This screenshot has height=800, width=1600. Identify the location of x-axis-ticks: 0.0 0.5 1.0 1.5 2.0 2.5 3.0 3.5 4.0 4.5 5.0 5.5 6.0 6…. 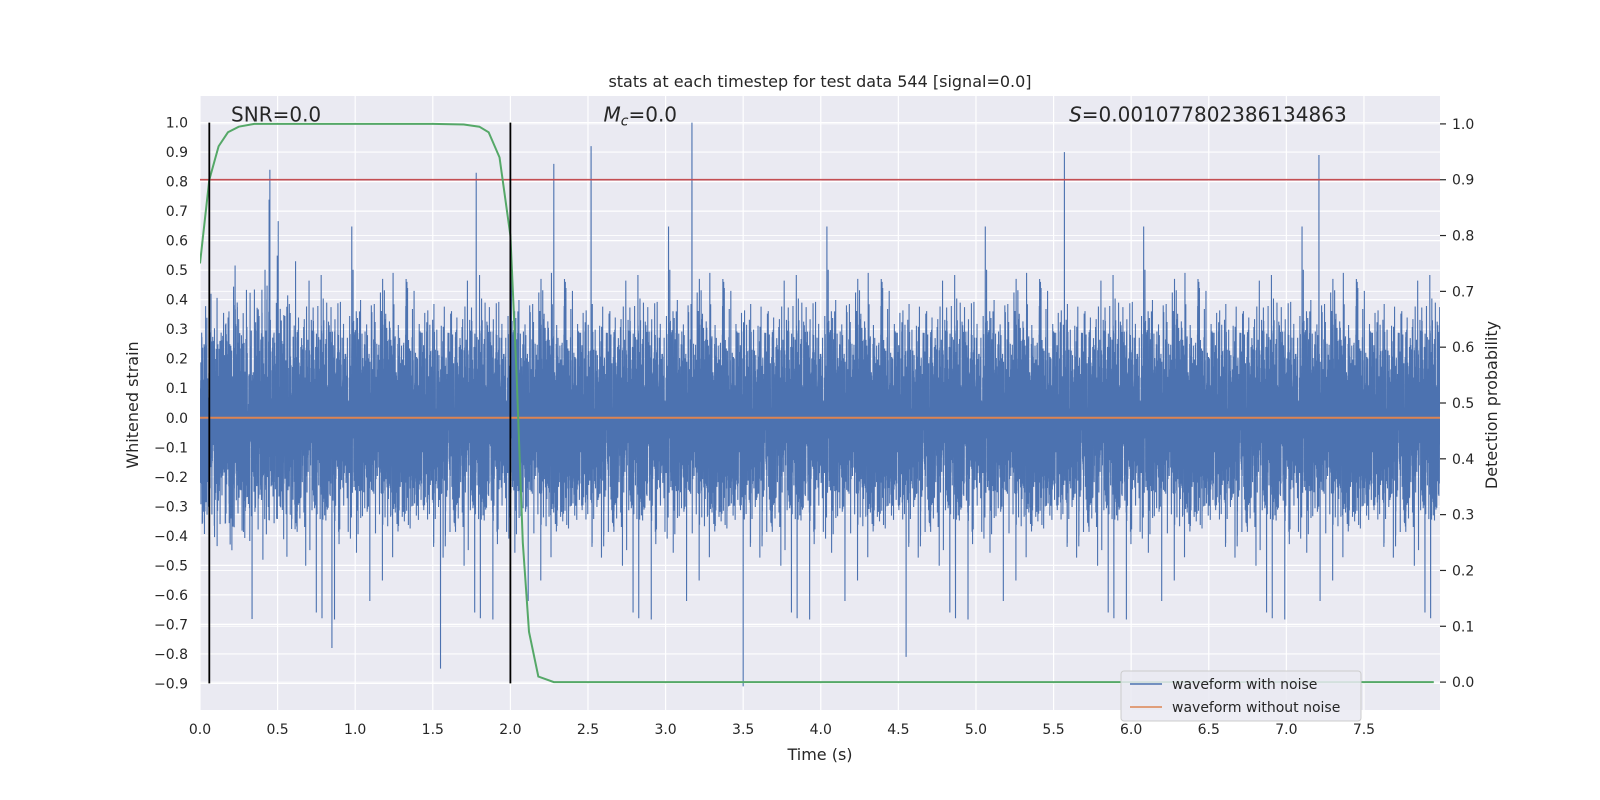
(782, 730).